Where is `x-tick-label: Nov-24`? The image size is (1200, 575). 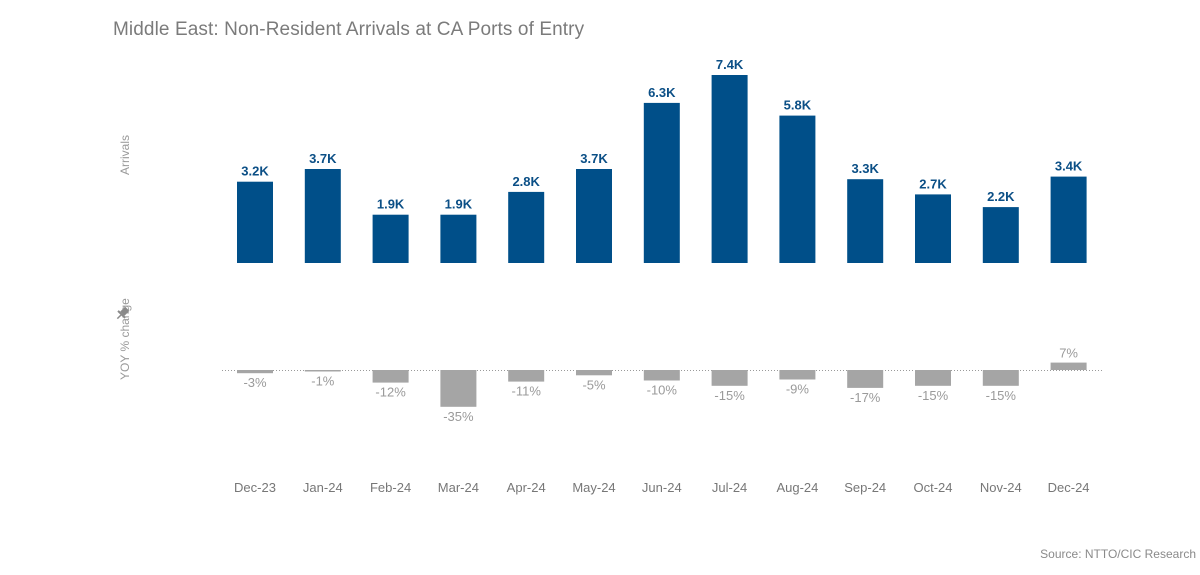
x-tick-label: Nov-24 is located at coordinates (1001, 487).